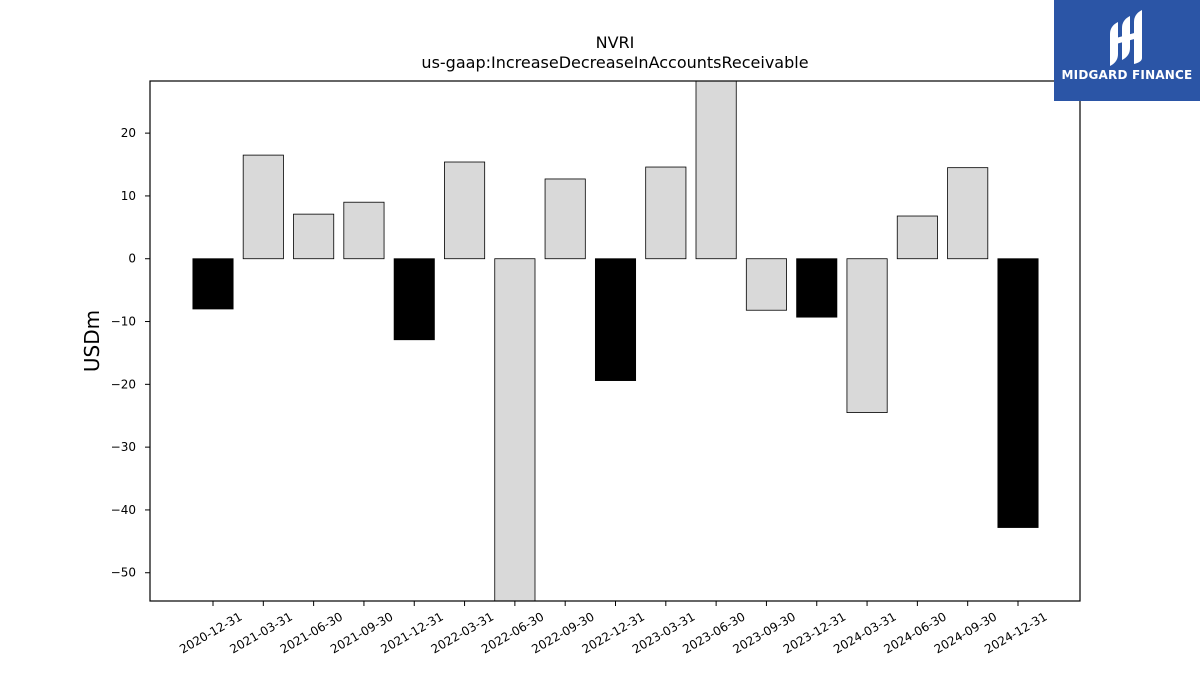 The height and width of the screenshot is (675, 1200). What do you see at coordinates (128, 133) in the screenshot?
I see `y-tick-label: 20` at bounding box center [128, 133].